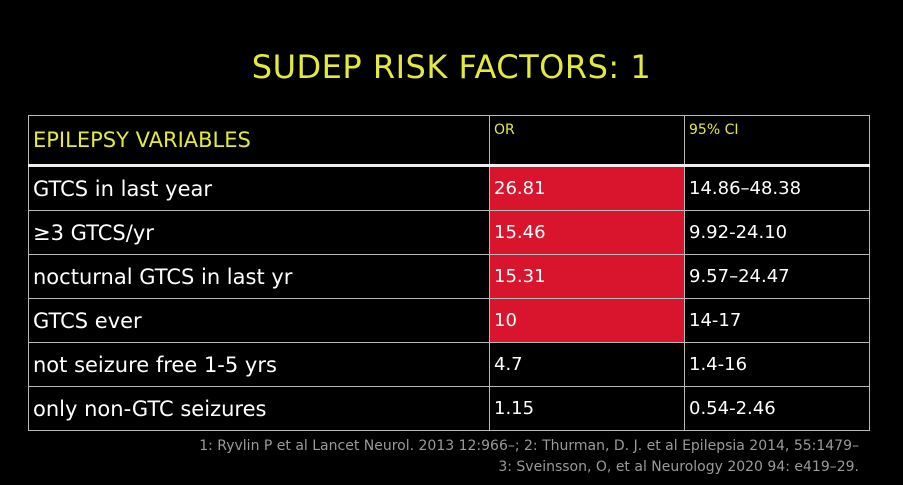  What do you see at coordinates (587, 408) in the screenshot?
I see `cell: 1.15` at bounding box center [587, 408].